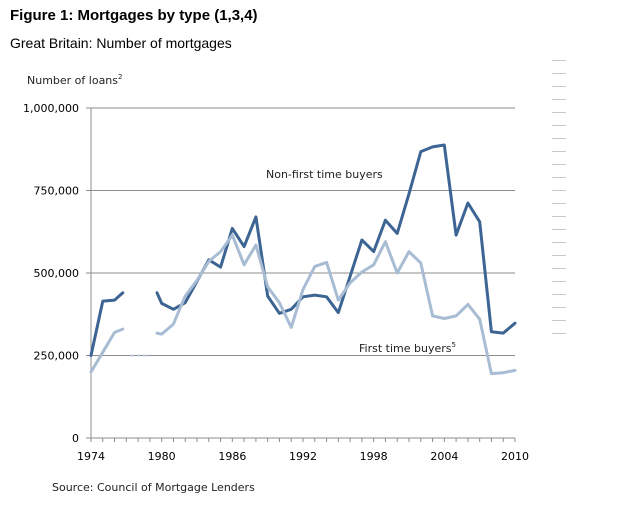 The image size is (624, 520). Describe the element at coordinates (561, 285) in the screenshot. I see `side-rule-decoration` at that location.